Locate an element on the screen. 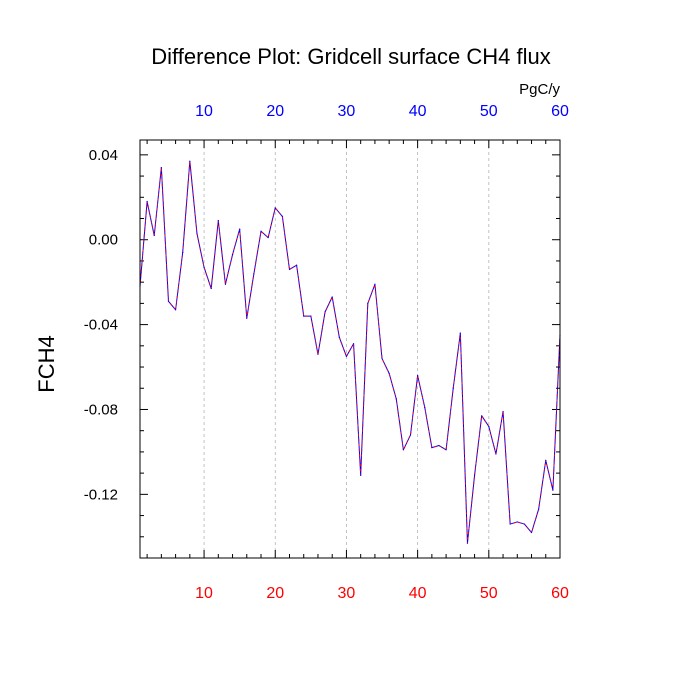 This screenshot has width=700, height=700. x-tick-label-bottom: 60 is located at coordinates (560, 593).